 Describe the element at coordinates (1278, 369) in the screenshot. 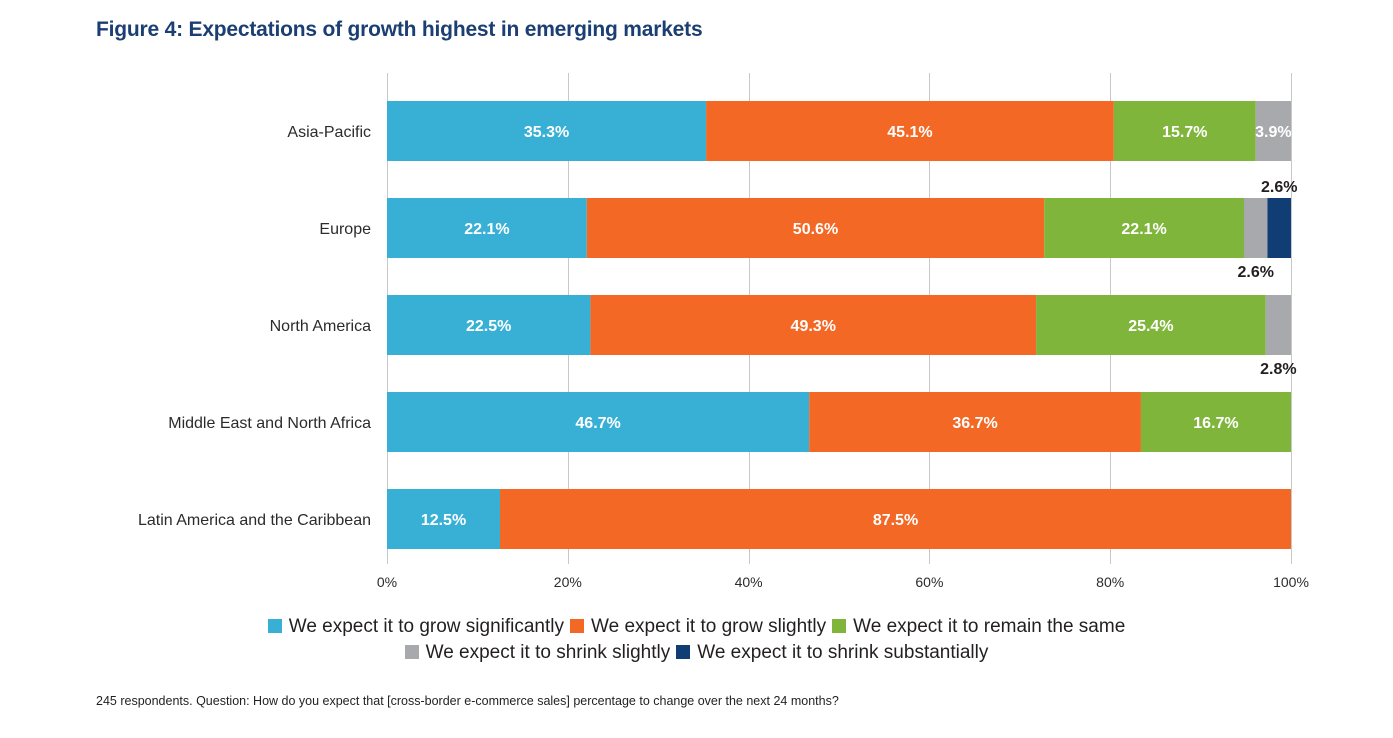

I see `data-label-outside: 2.8%` at that location.